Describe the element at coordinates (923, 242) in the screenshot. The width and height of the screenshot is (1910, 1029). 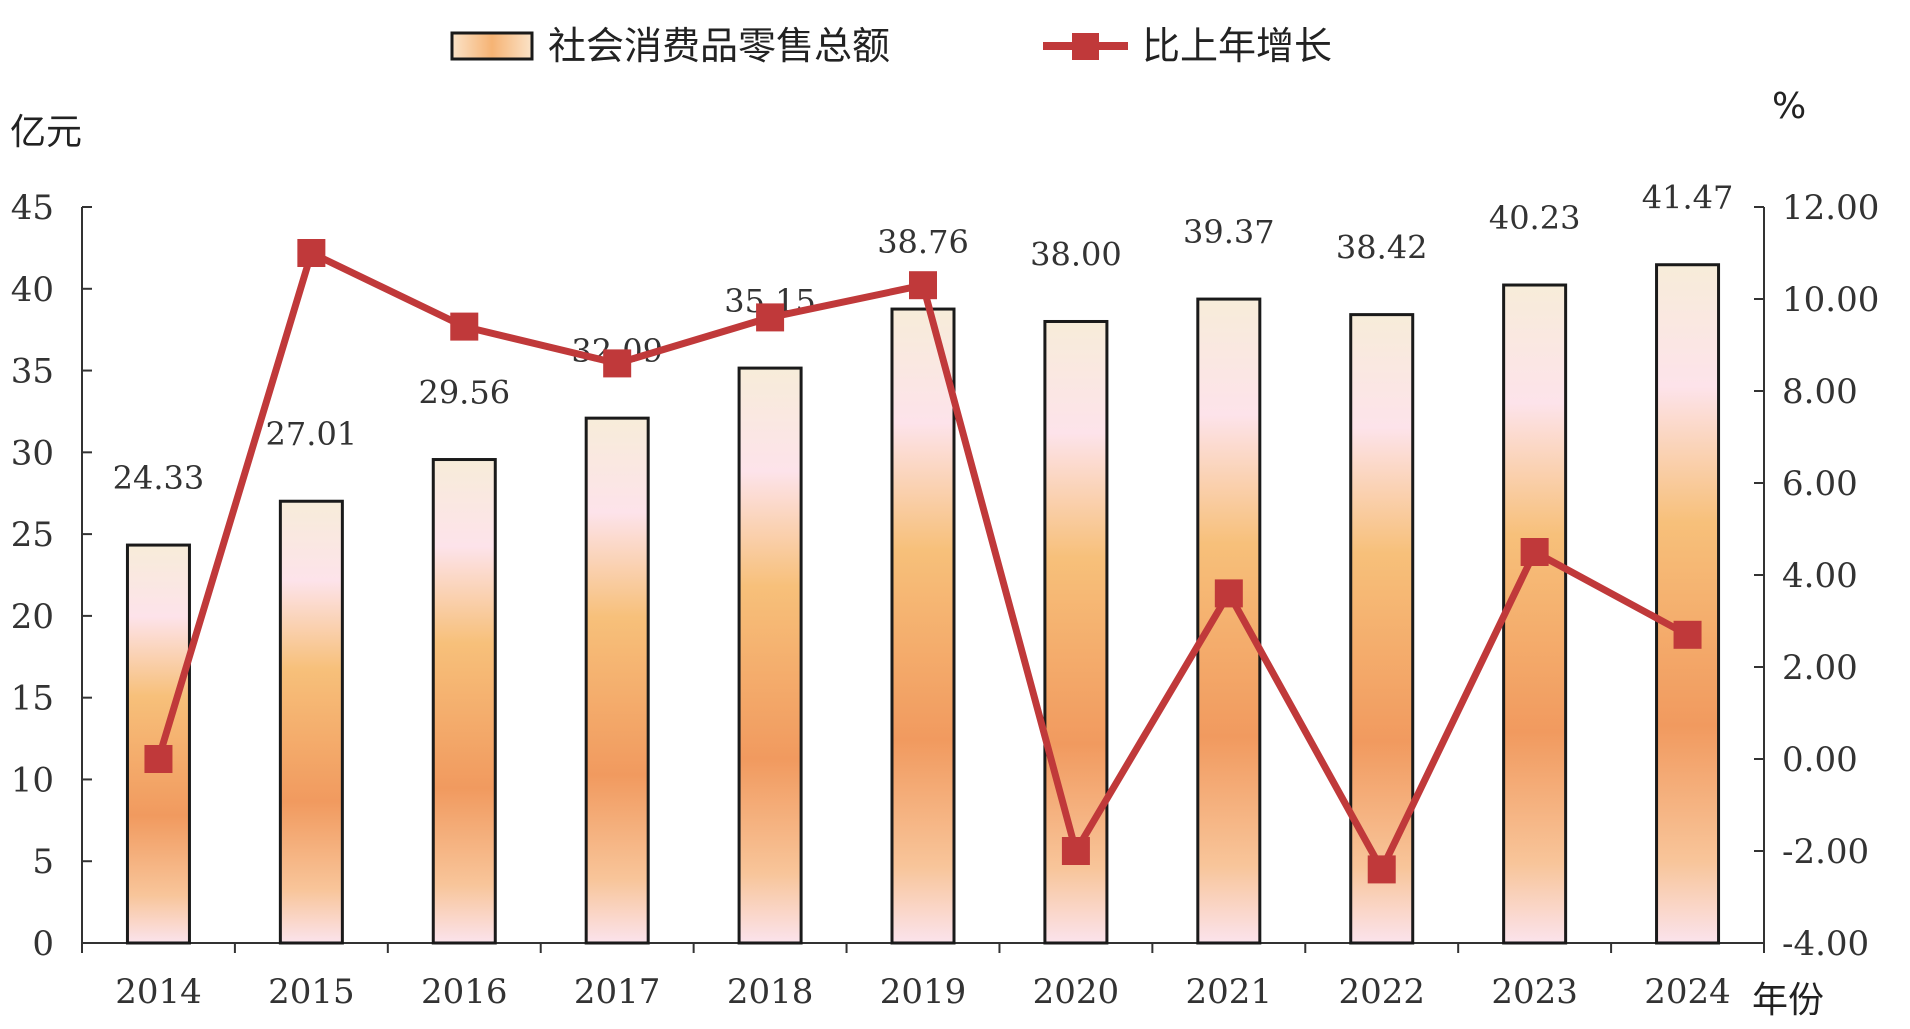
I see `bar-data-label: 38.76` at that location.